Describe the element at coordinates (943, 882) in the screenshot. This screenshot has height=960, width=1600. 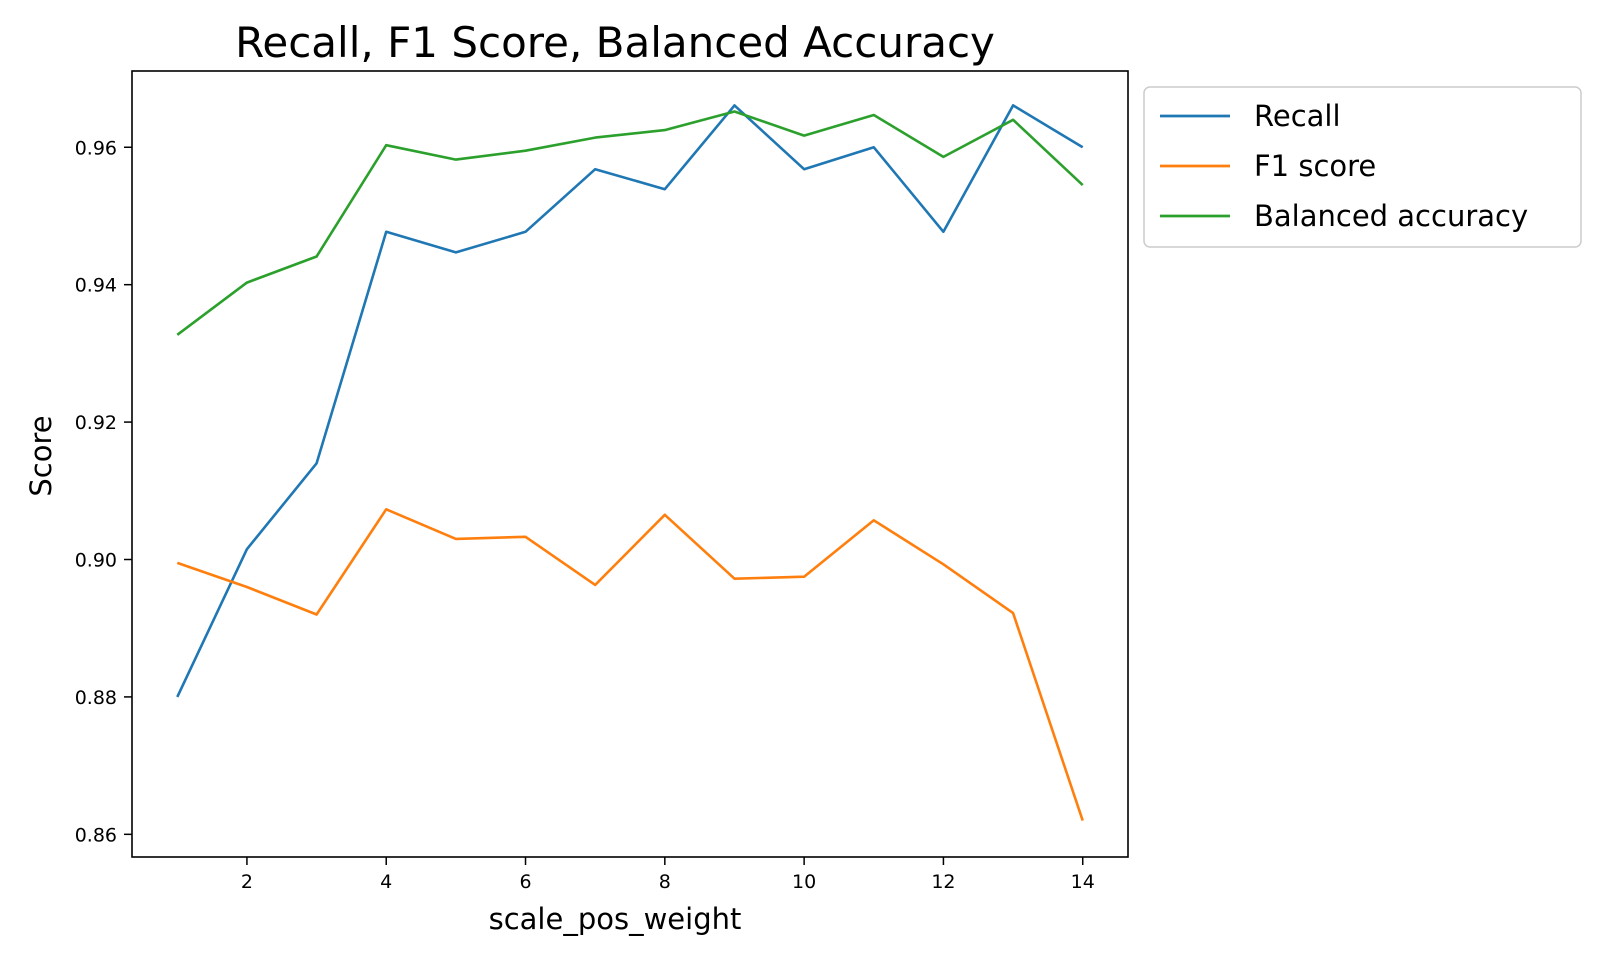
I see `x-tick-label: 12` at that location.